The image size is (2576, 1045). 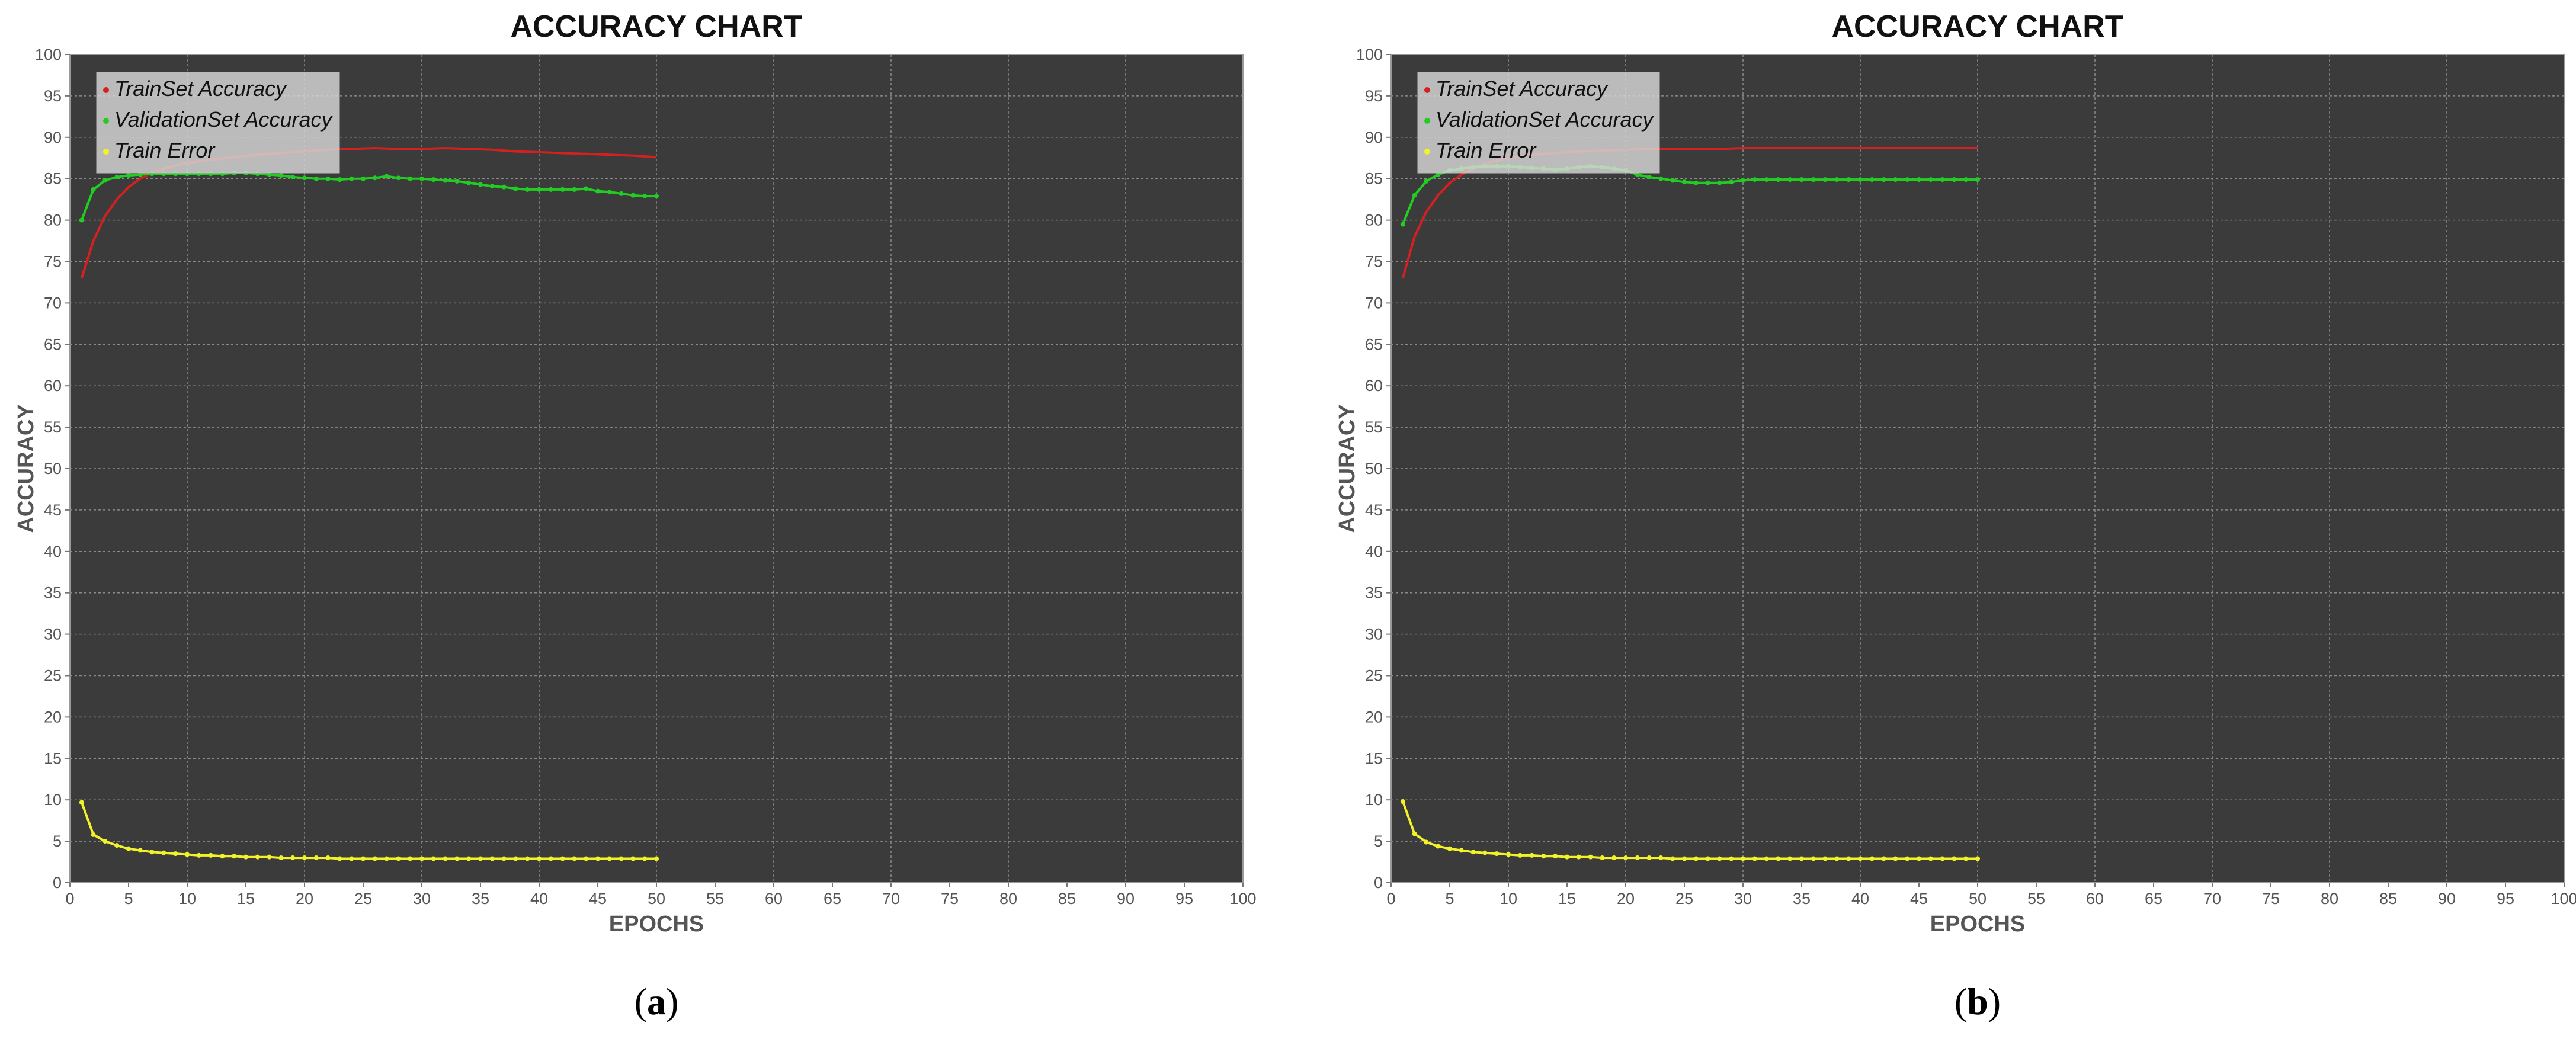 What do you see at coordinates (69, 899) in the screenshot?
I see `x-tick-label: 0` at bounding box center [69, 899].